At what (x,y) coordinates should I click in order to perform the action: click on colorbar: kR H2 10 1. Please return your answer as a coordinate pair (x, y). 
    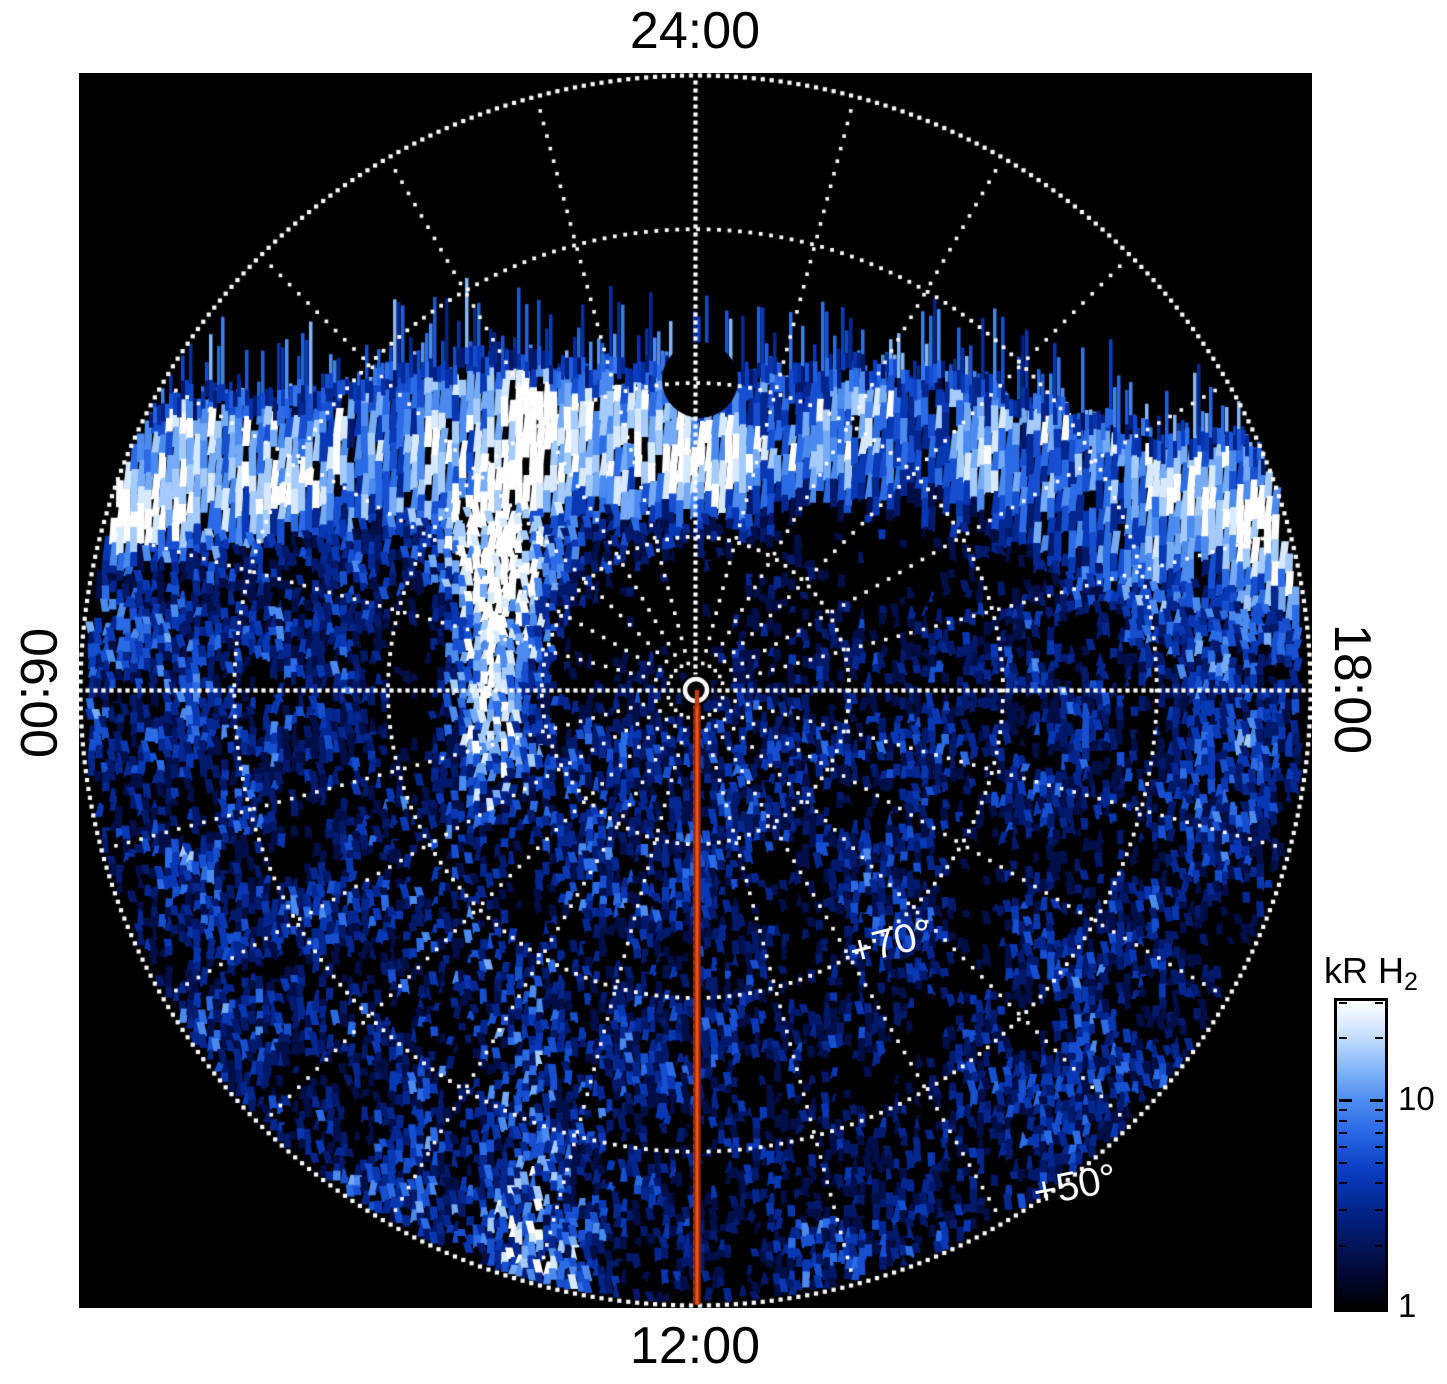
    Looking at the image, I should click on (1381, 1151).